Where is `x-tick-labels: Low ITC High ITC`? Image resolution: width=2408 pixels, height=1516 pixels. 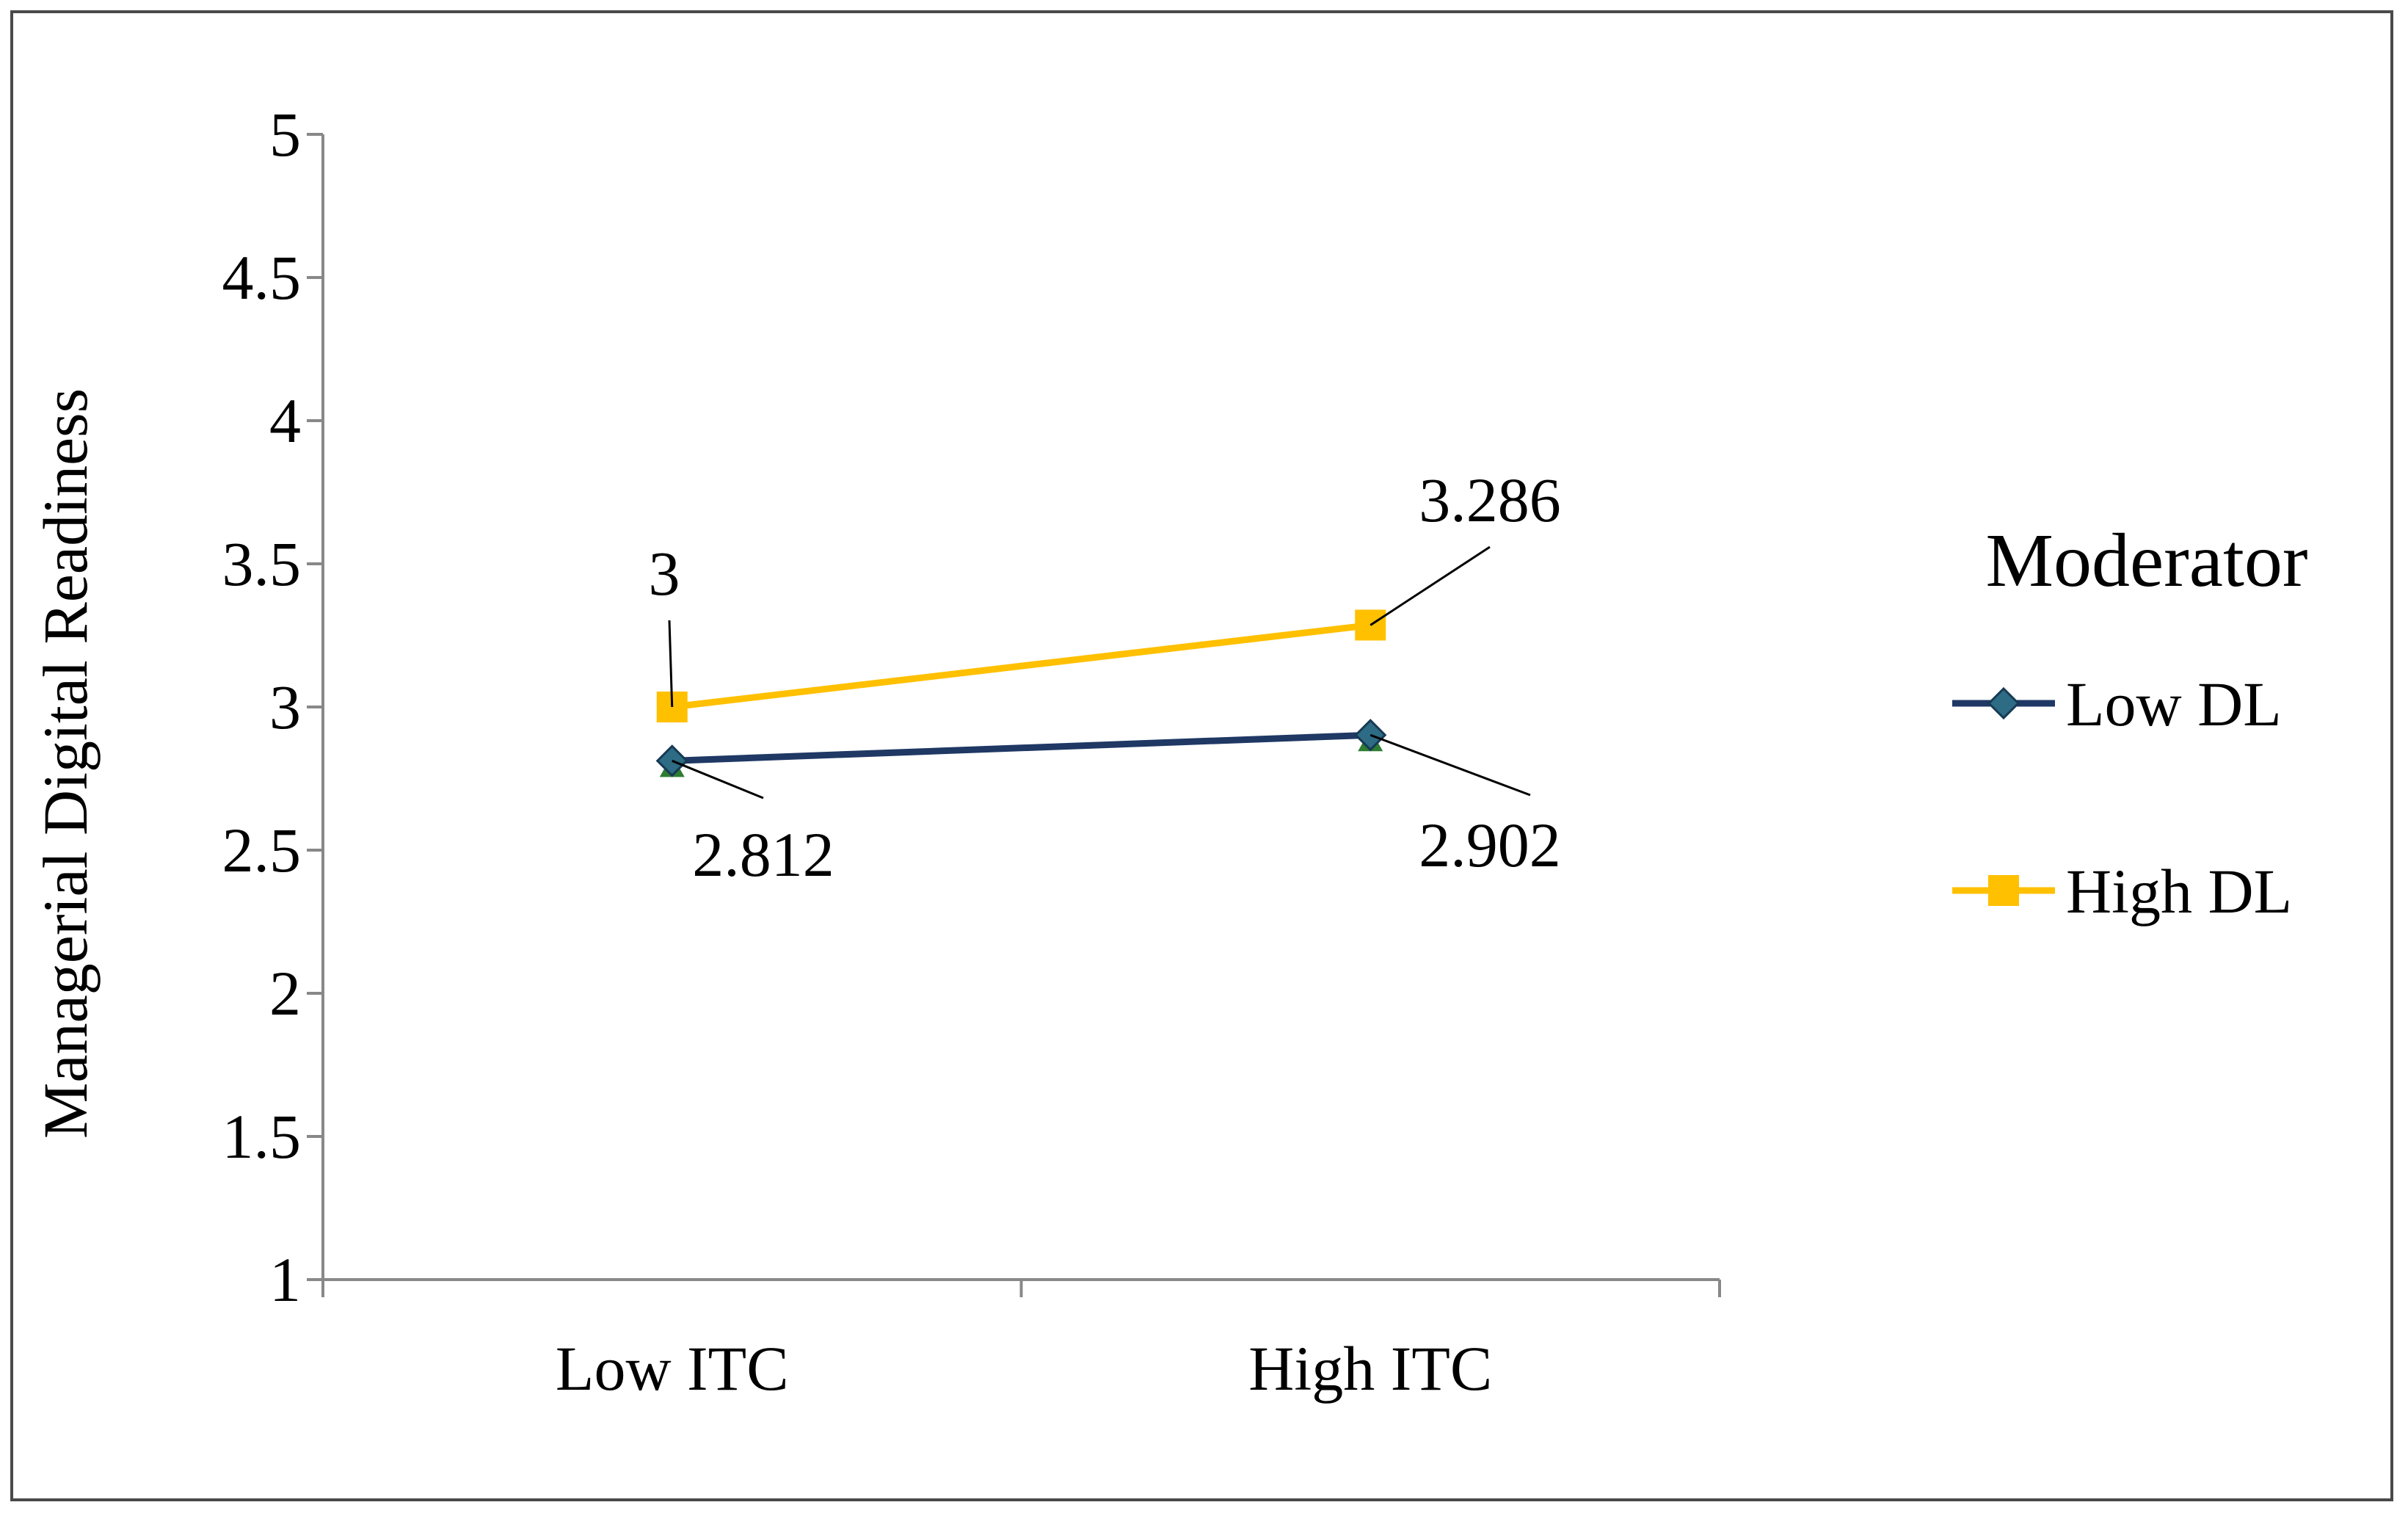 x-tick-labels: Low ITC High ITC is located at coordinates (1024, 1368).